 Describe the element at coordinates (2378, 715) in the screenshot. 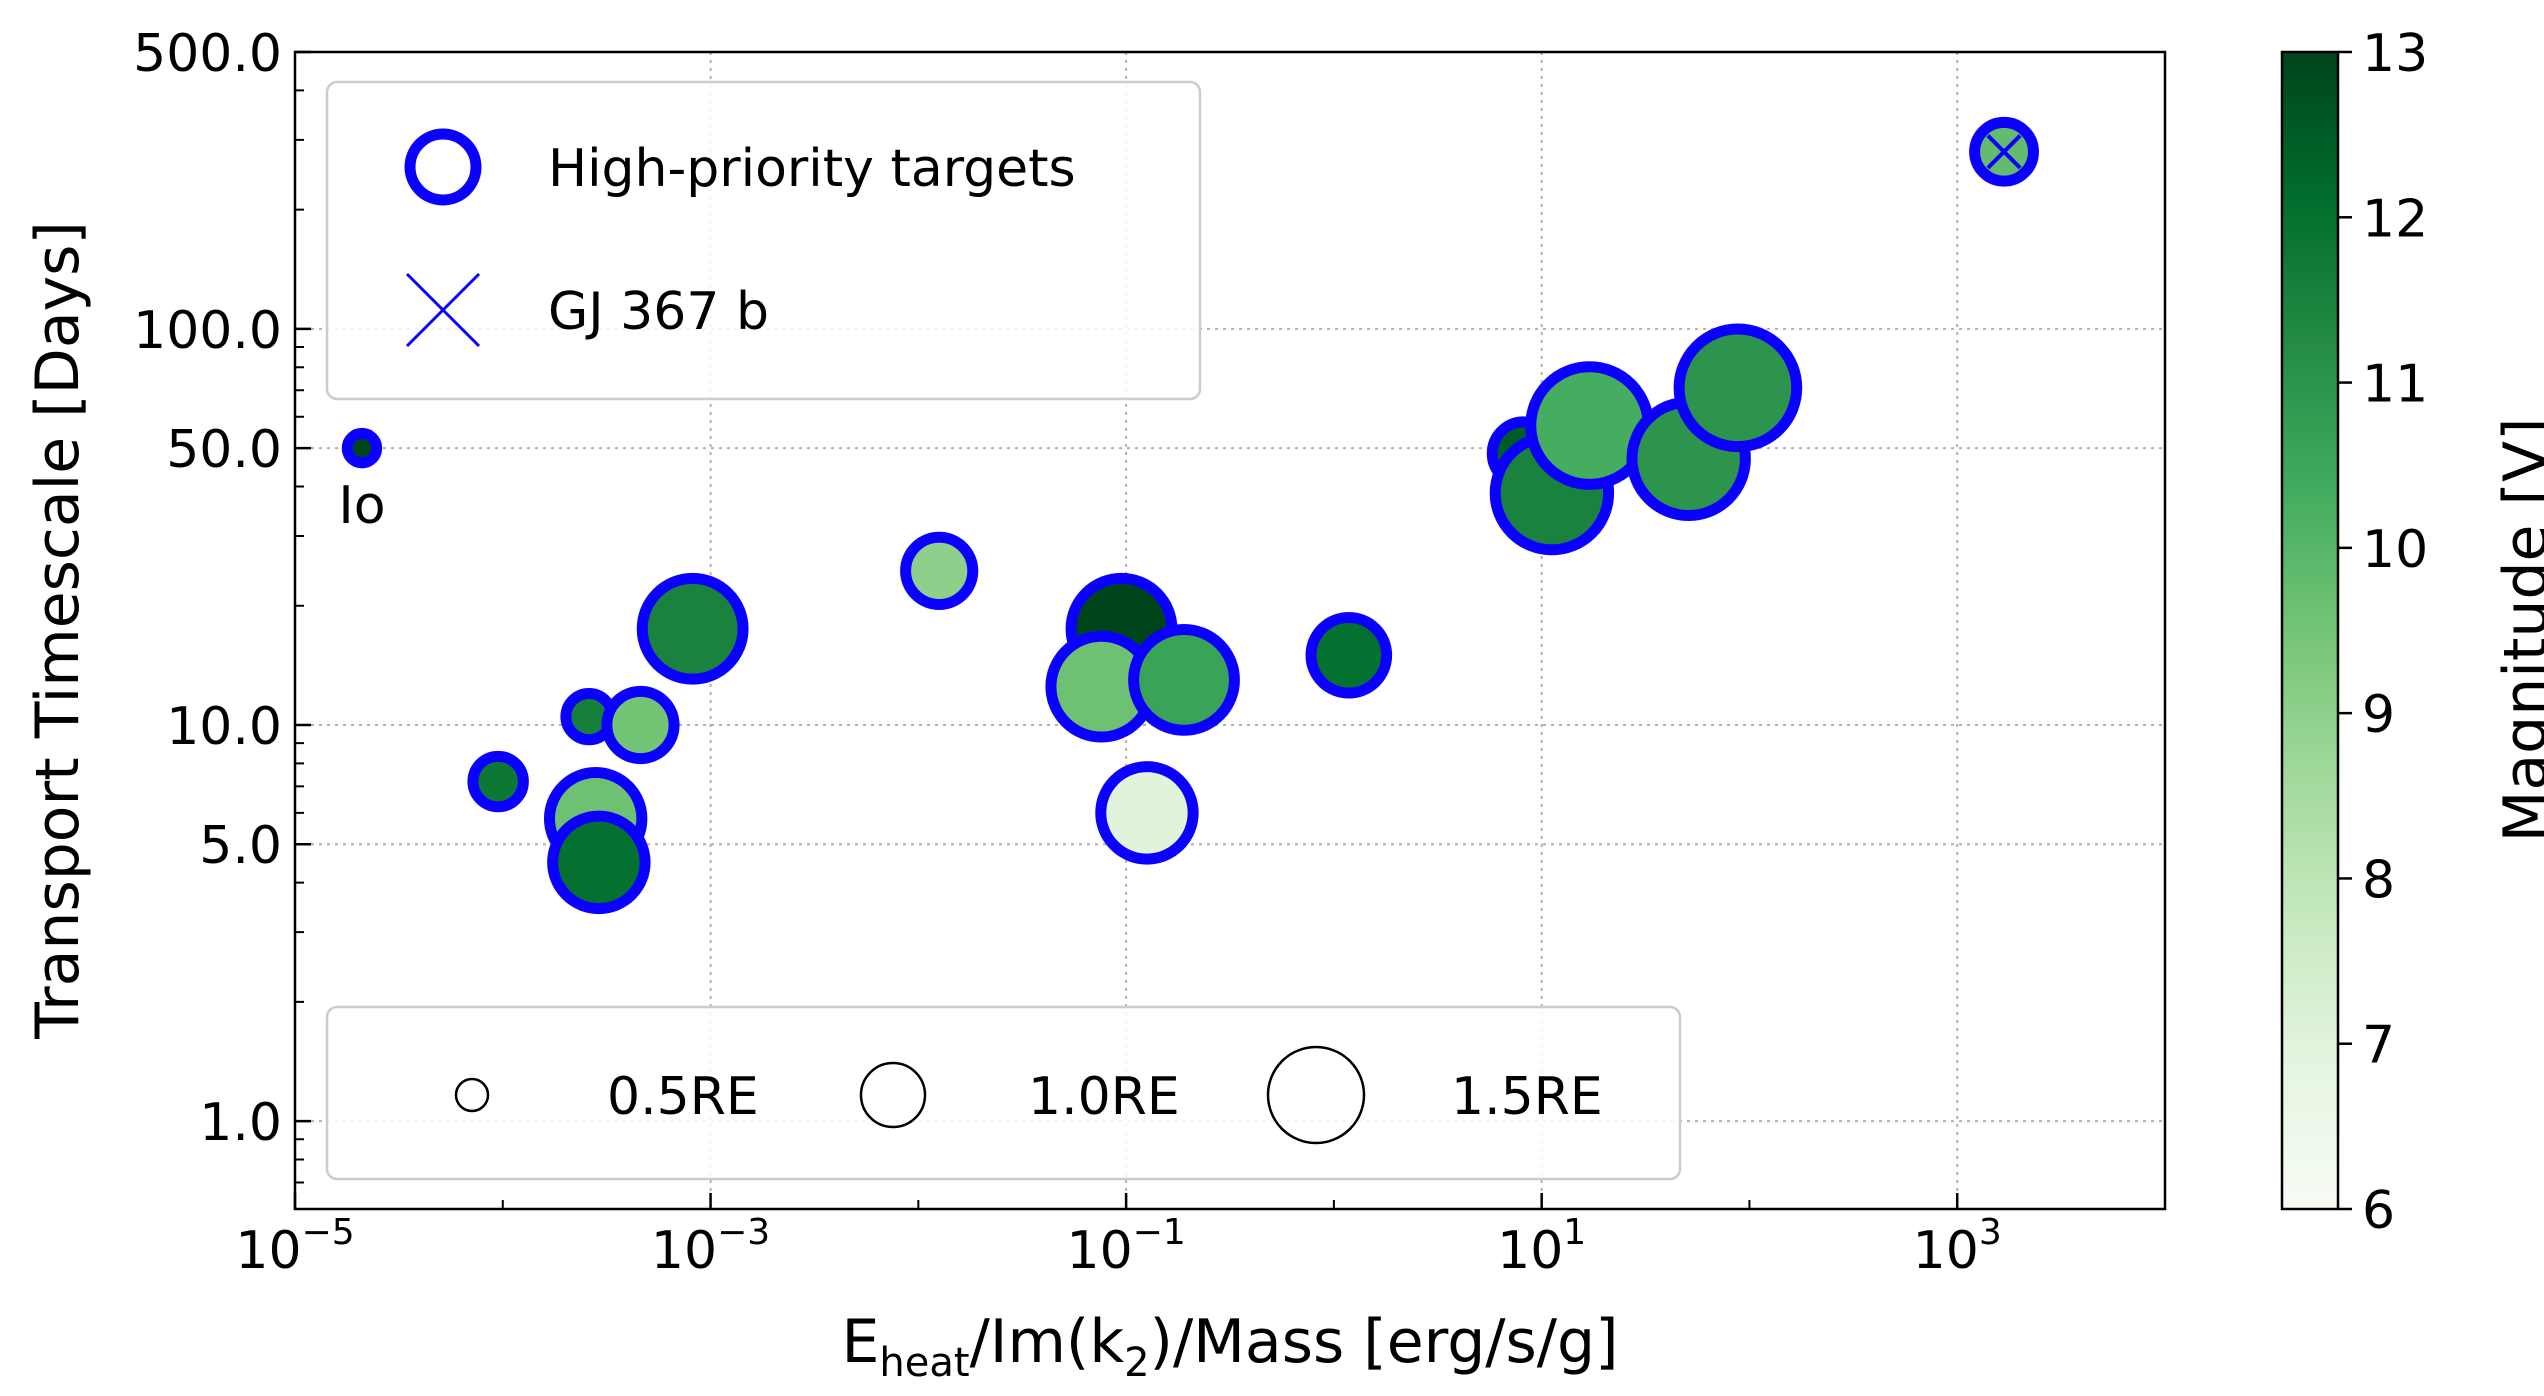

I see `colorbar-tick-label: 9` at that location.